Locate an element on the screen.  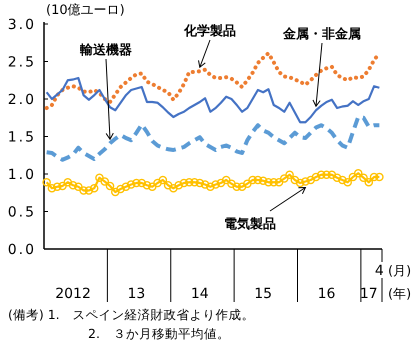
x-tick-label: 16 is located at coordinates (327, 294).